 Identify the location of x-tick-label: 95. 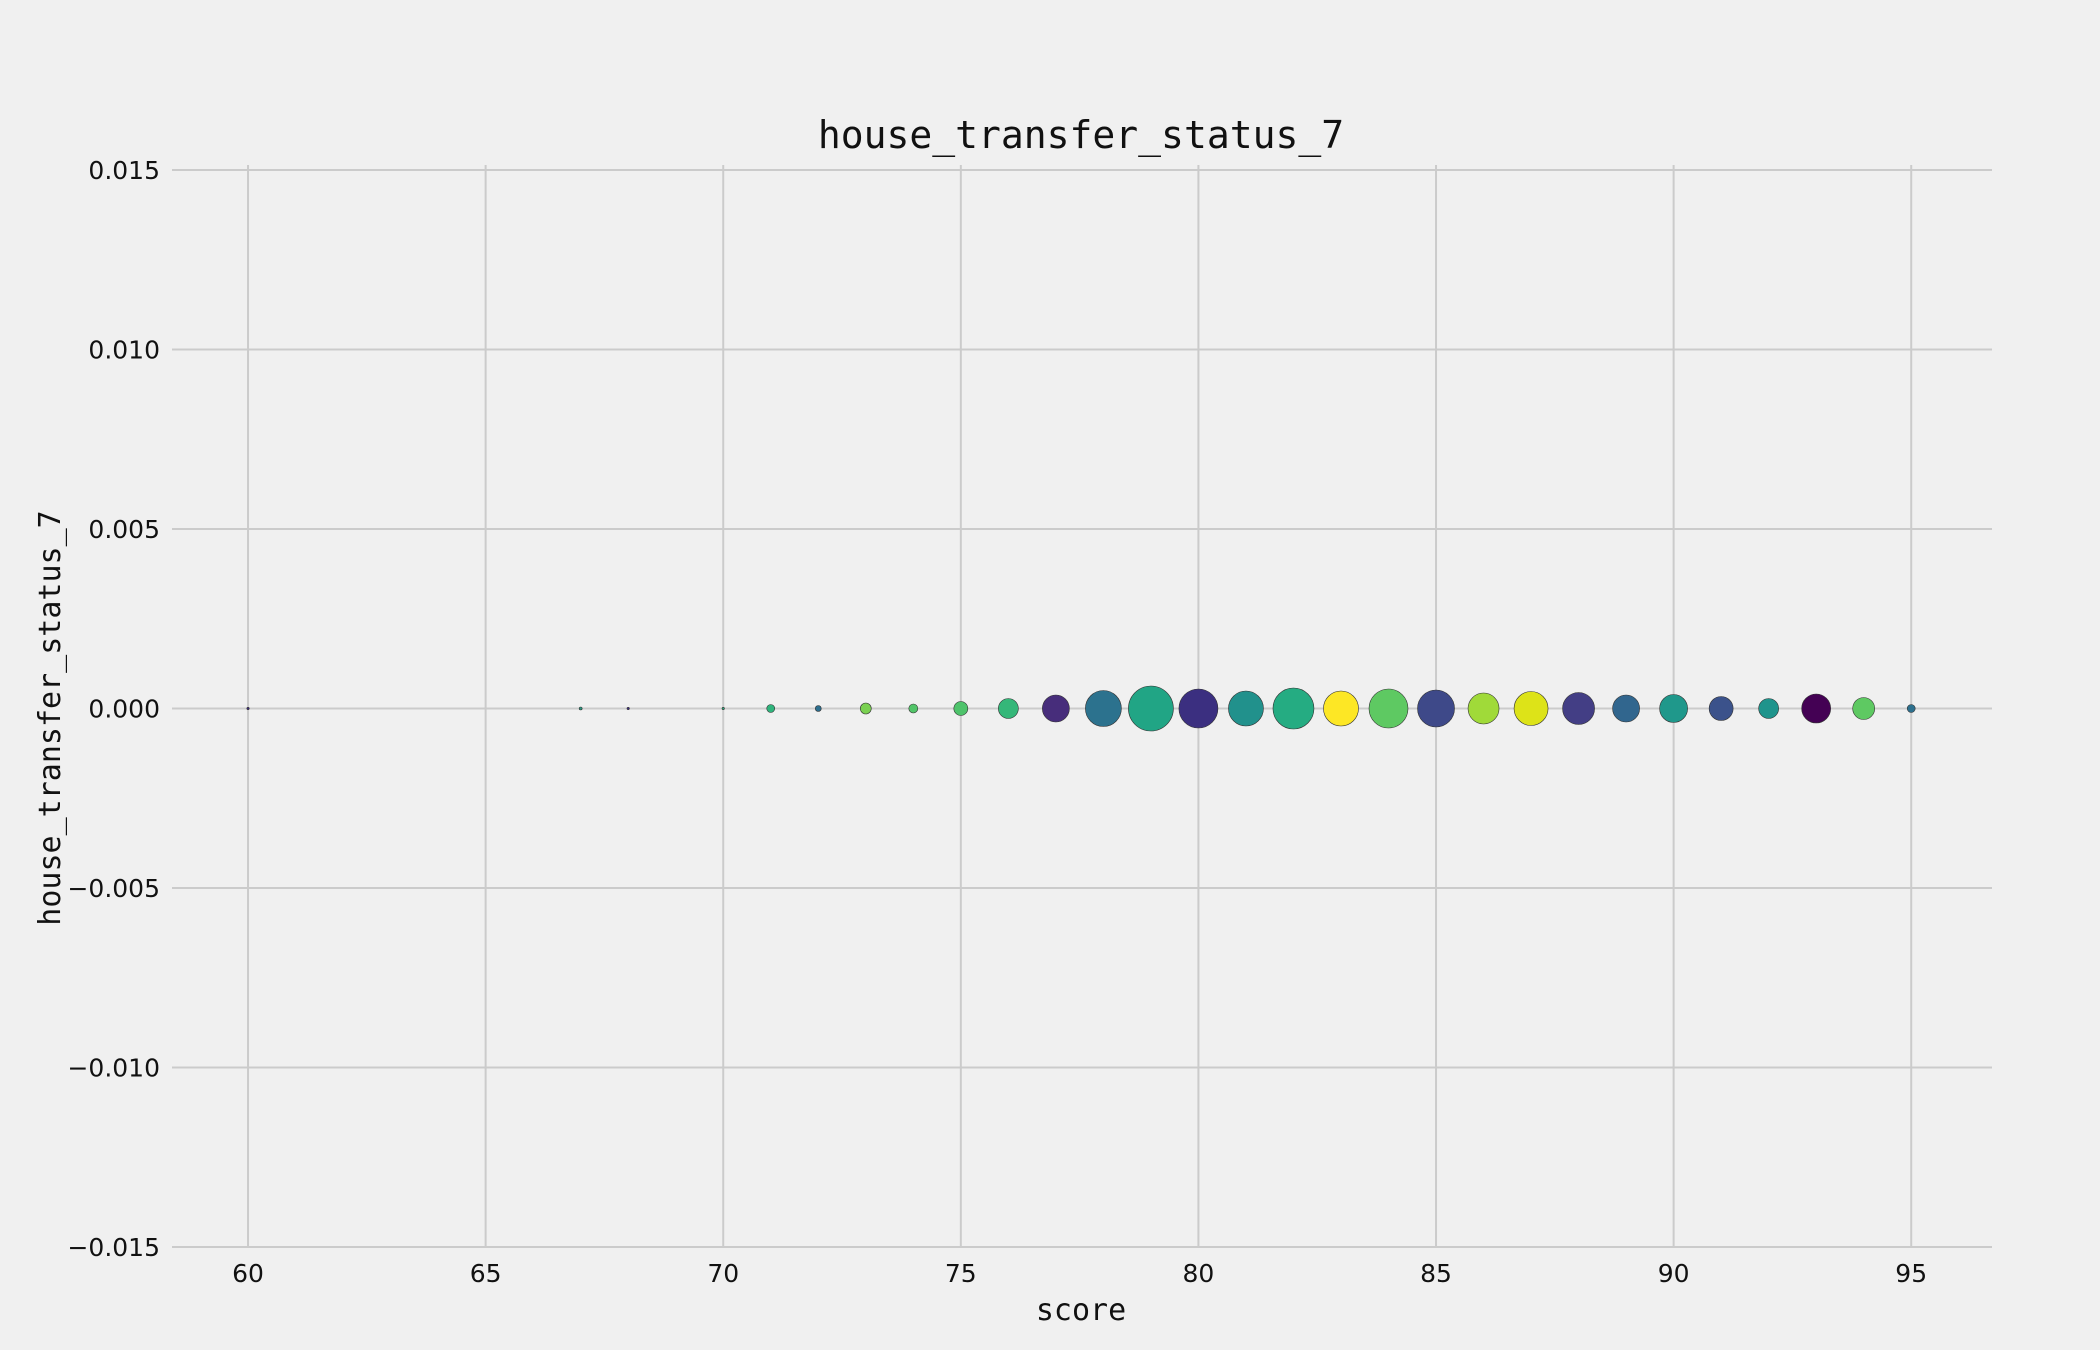
(1911, 1273).